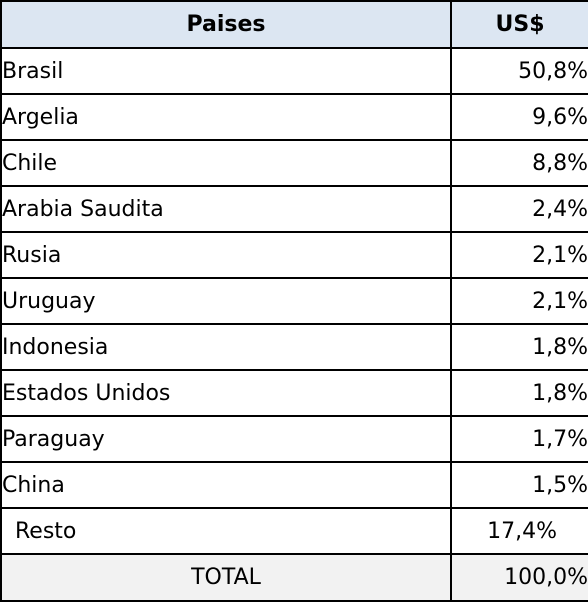 Image resolution: width=588 pixels, height=602 pixels. I want to click on country-cell: Rusia, so click(226, 255).